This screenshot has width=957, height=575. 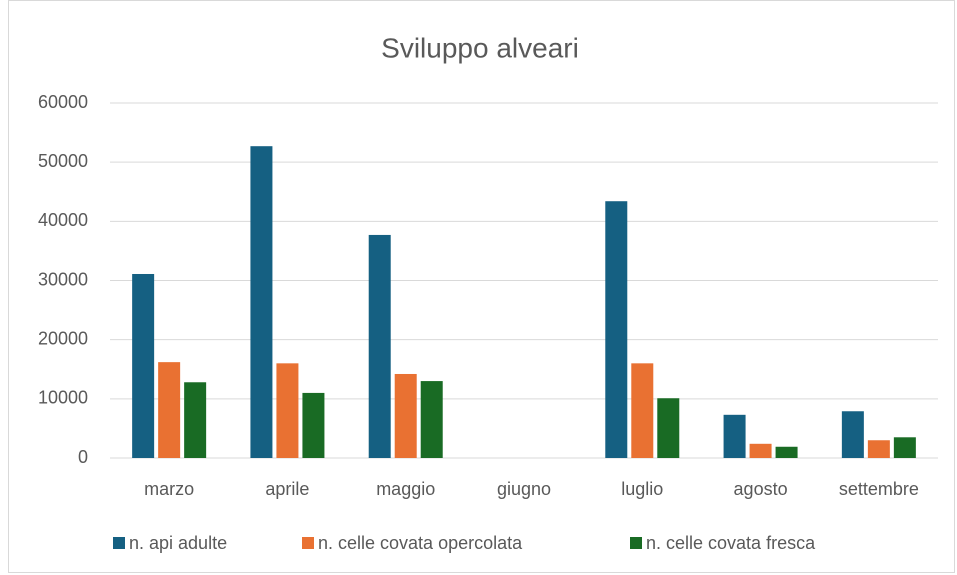 I want to click on x-tick-label: giugno, so click(x=524, y=489).